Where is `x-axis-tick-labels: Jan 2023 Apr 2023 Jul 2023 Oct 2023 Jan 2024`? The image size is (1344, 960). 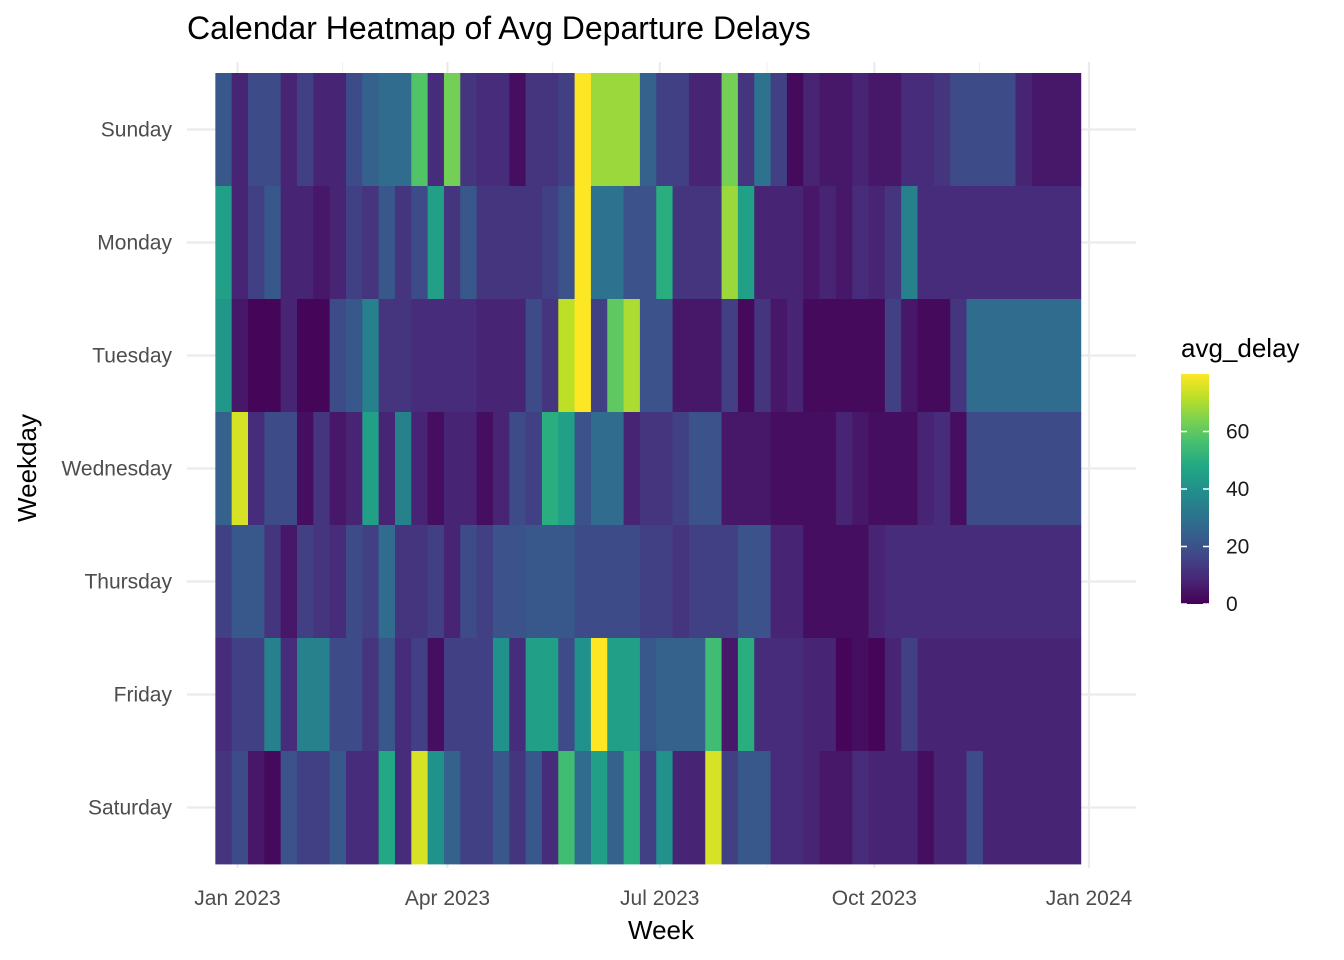 x-axis-tick-labels: Jan 2023 Apr 2023 Jul 2023 Oct 2023 Jan 2024 is located at coordinates (663, 898).